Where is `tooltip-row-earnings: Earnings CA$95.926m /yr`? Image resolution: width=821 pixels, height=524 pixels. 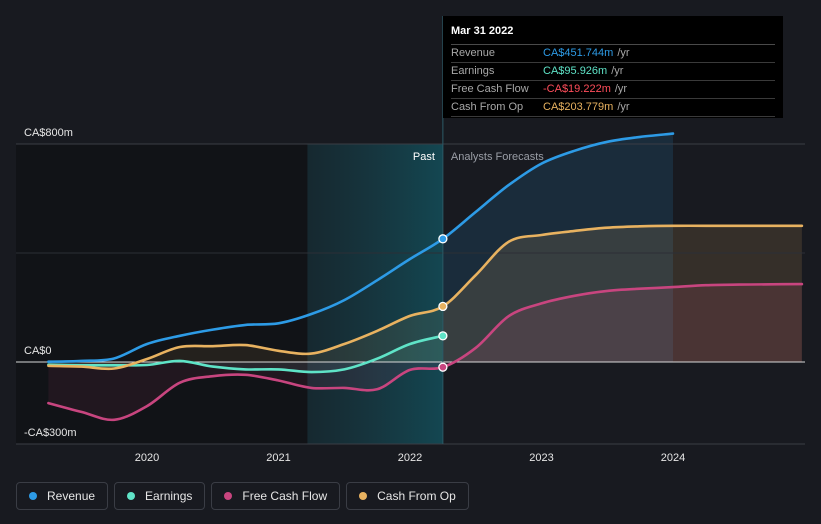 tooltip-row-earnings: Earnings CA$95.926m /yr is located at coordinates (613, 72).